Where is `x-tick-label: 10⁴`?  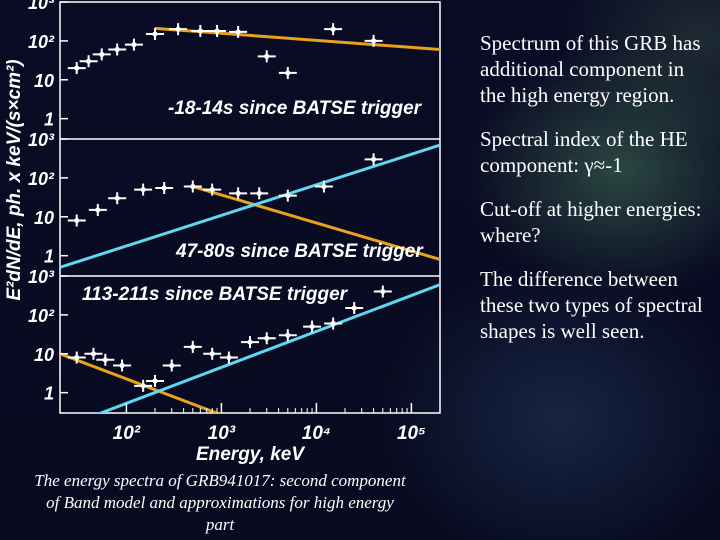 x-tick-label: 10⁴ is located at coordinates (316, 433).